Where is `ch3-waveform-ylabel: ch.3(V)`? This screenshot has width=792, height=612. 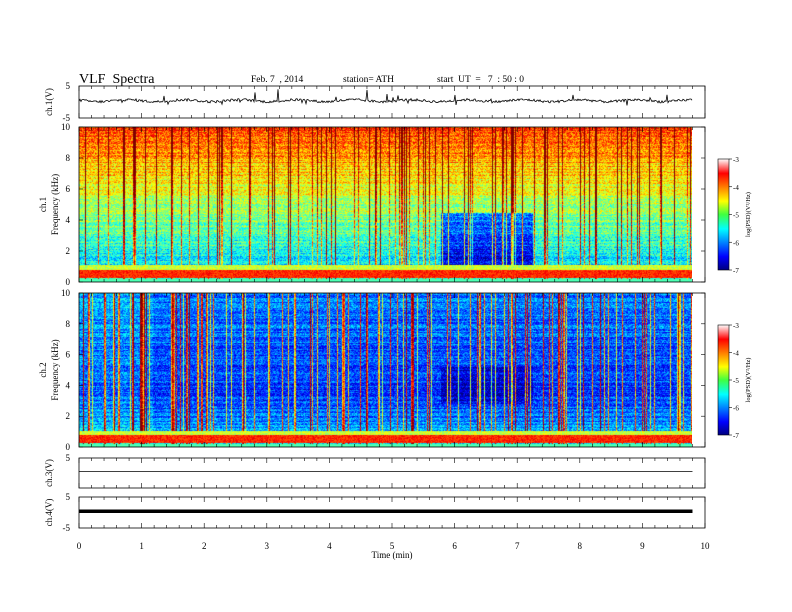
ch3-waveform-ylabel: ch.3(V) is located at coordinates (49, 473).